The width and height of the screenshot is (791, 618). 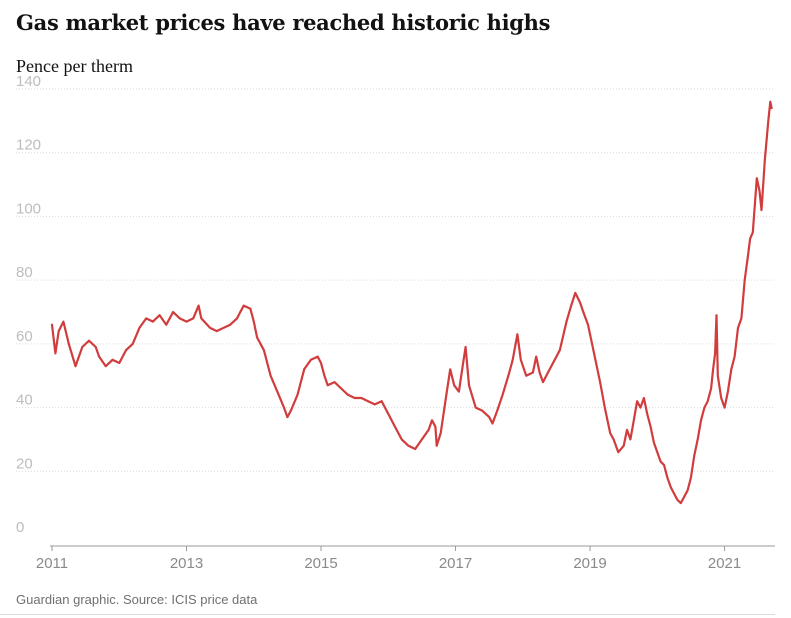 I want to click on x-tick-label-2015: 2015, so click(x=320, y=563).